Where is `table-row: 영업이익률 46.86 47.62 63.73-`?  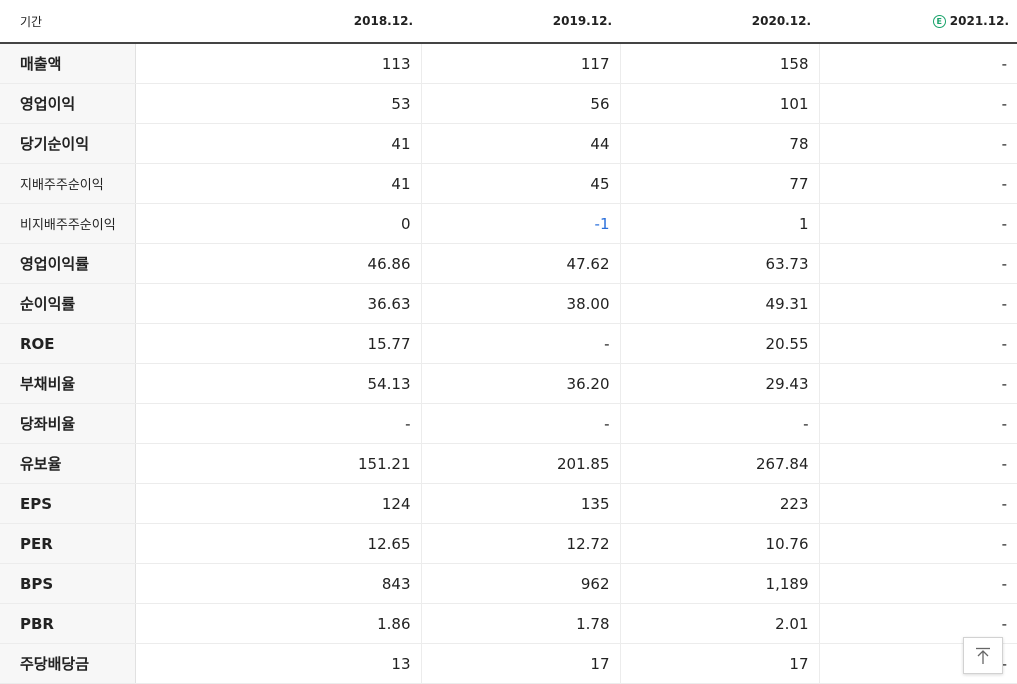 table-row: 영업이익률 46.86 47.62 63.73- is located at coordinates (508, 263).